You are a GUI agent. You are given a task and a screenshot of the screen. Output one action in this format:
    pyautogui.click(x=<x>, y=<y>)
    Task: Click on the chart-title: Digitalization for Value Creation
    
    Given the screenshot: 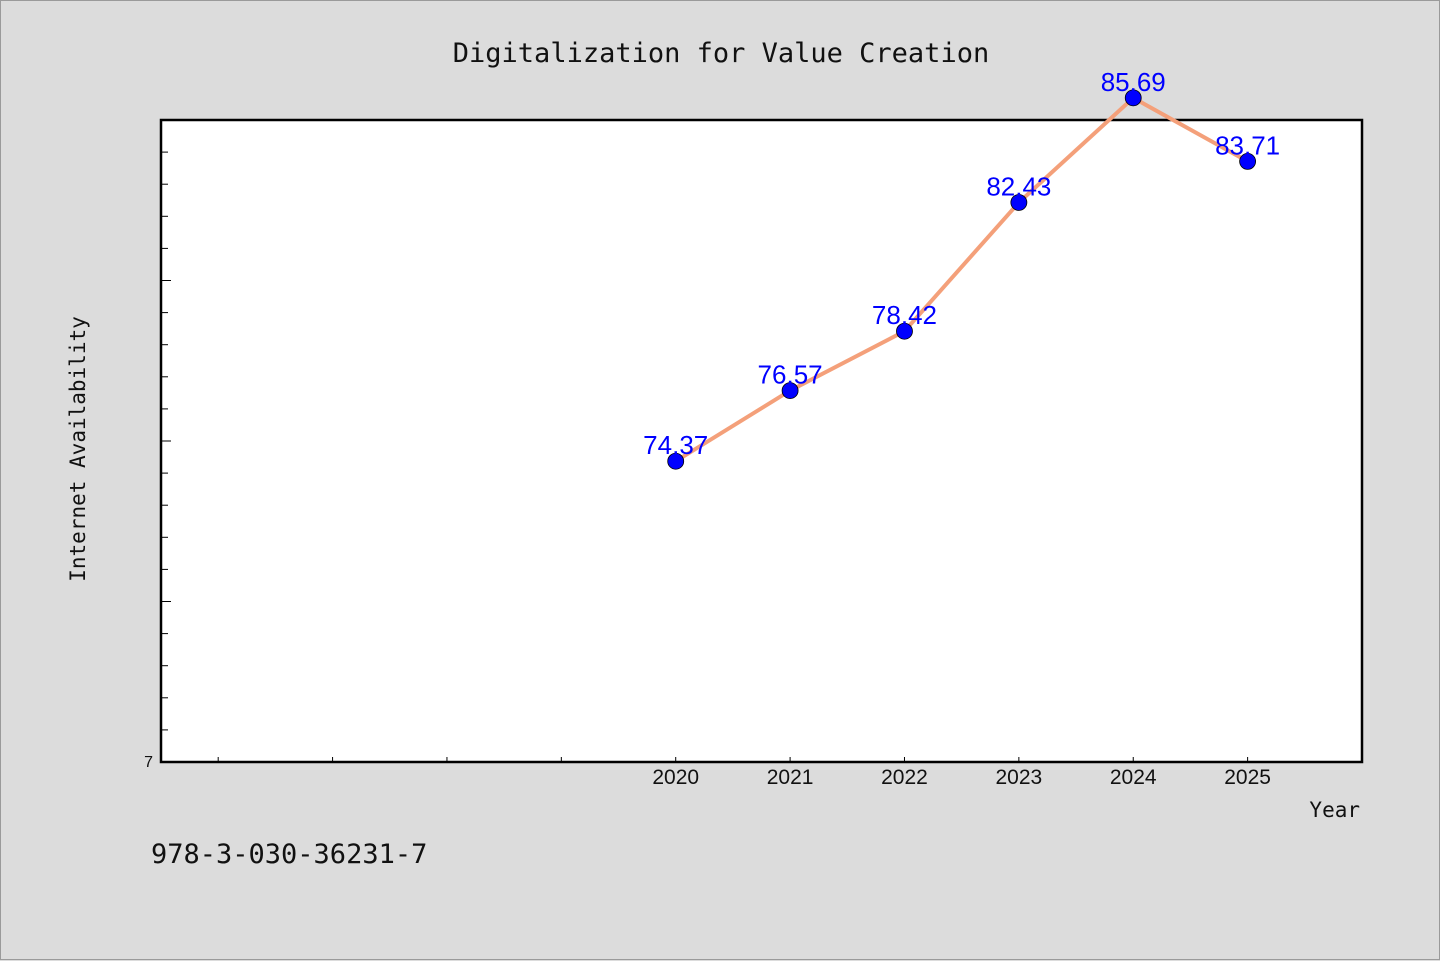 What is the action you would take?
    pyautogui.click(x=721, y=53)
    